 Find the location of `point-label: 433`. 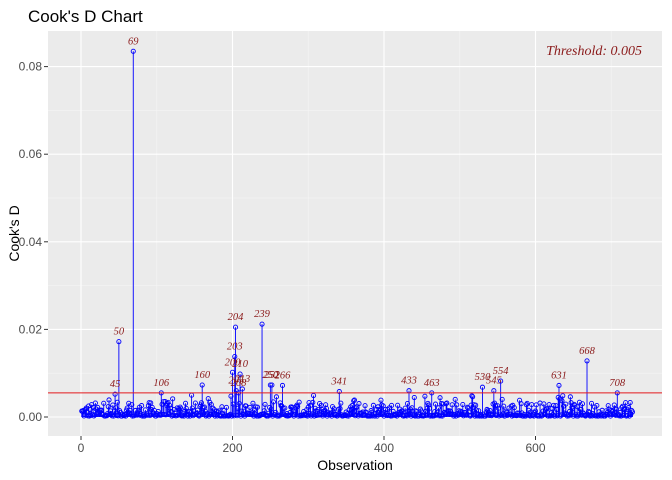

point-label: 433 is located at coordinates (409, 381).